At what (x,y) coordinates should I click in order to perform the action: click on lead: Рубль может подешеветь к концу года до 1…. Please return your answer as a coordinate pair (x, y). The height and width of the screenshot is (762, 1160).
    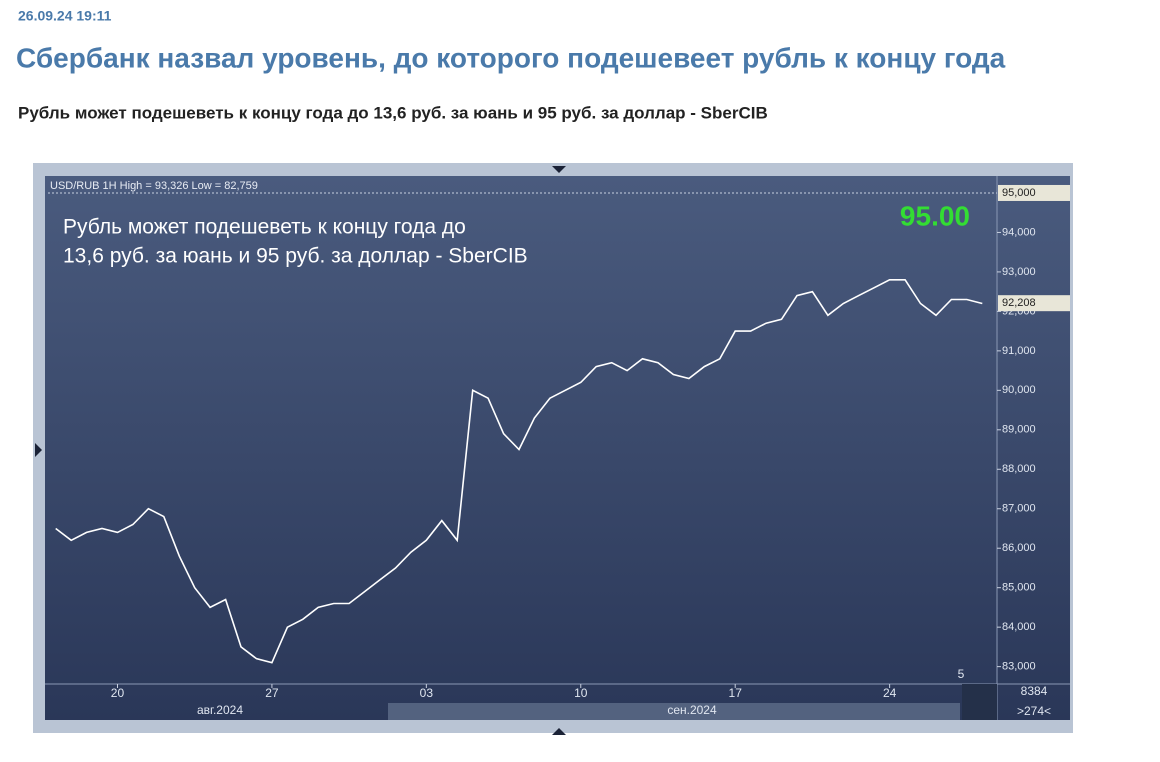
    Looking at the image, I should click on (393, 112).